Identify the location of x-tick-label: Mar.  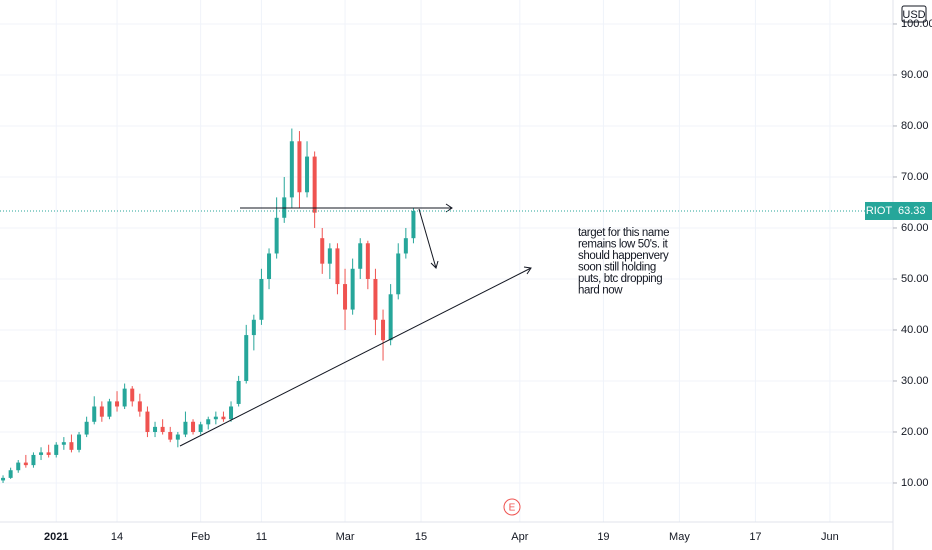
(345, 537).